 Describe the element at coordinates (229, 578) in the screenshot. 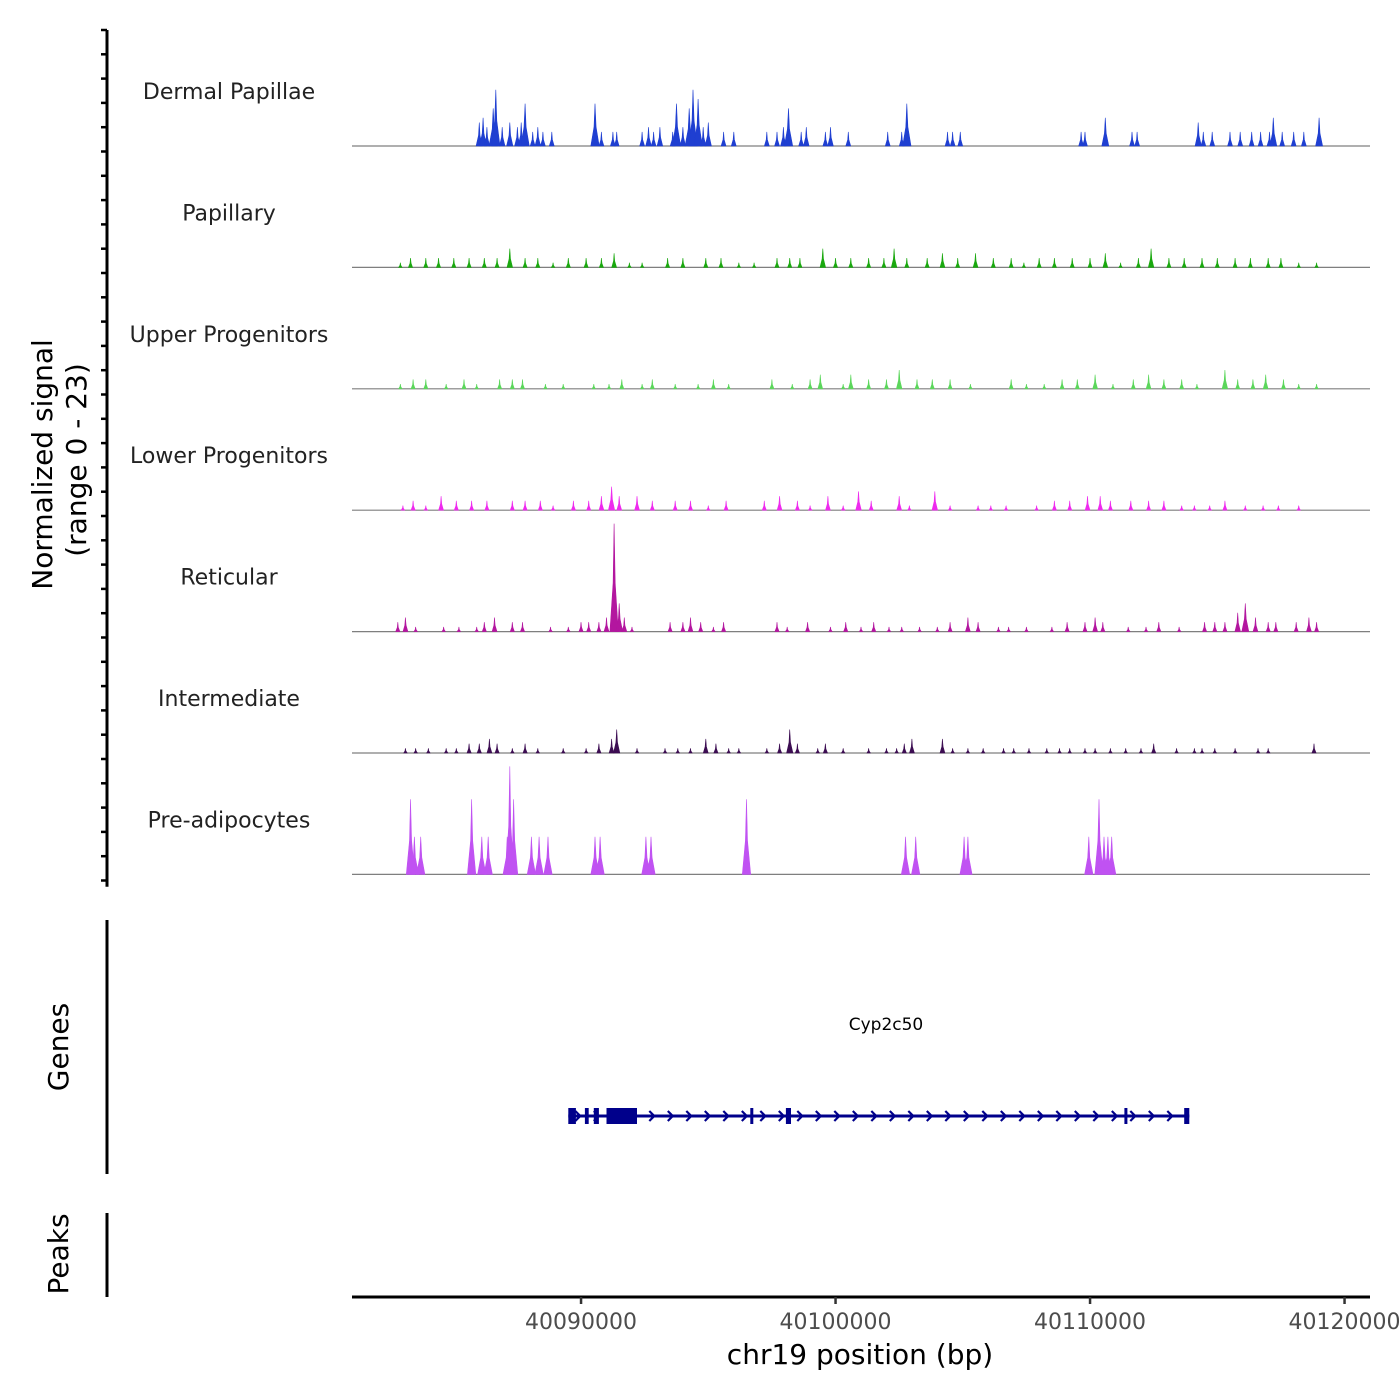

I see `track-label: Reticular` at that location.